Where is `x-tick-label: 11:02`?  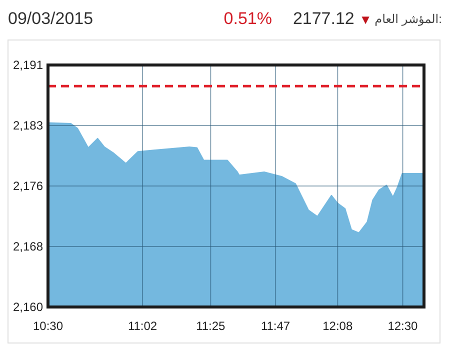
x-tick-label: 11:02 is located at coordinates (143, 326).